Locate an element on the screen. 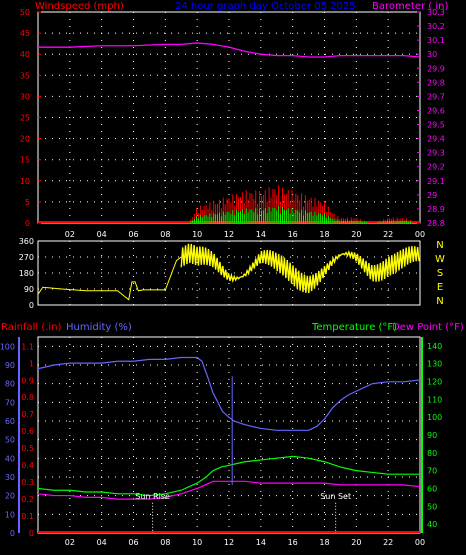  temperature-tick-label: 90 is located at coordinates (432, 435).